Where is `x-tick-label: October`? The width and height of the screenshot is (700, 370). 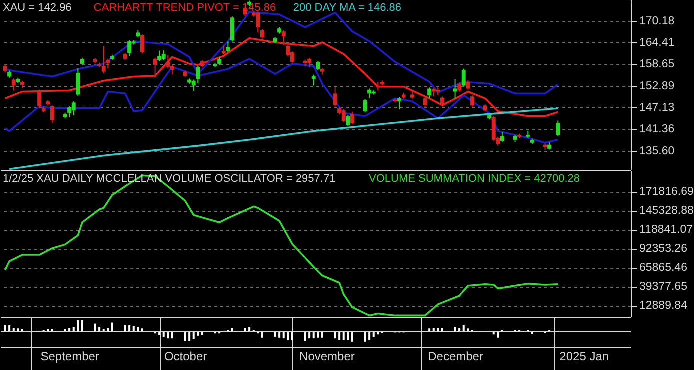 x-tick-label: October is located at coordinates (186, 357).